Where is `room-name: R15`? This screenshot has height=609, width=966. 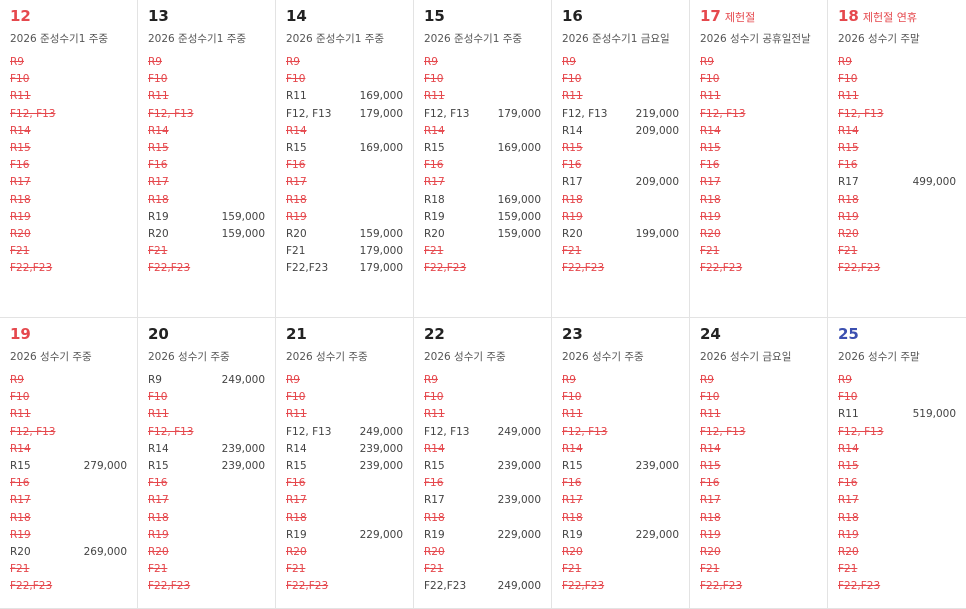
room-name: R15 is located at coordinates (434, 147).